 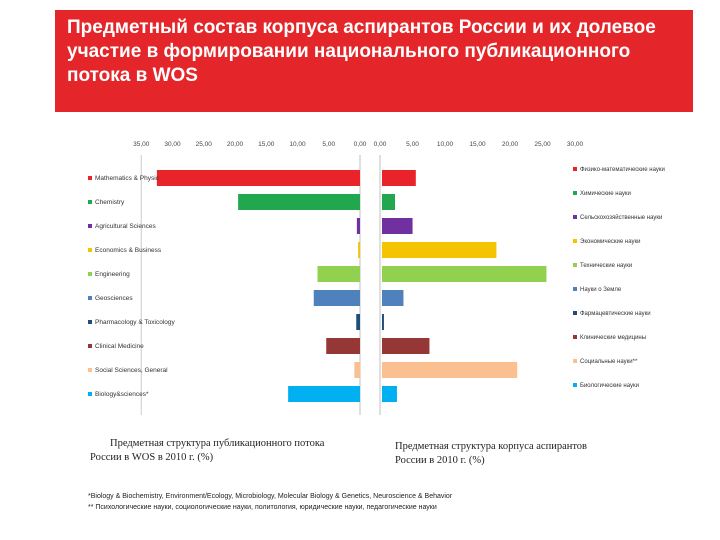 I want to click on left-legend-label: Social Sciences, General, so click(x=131, y=370).